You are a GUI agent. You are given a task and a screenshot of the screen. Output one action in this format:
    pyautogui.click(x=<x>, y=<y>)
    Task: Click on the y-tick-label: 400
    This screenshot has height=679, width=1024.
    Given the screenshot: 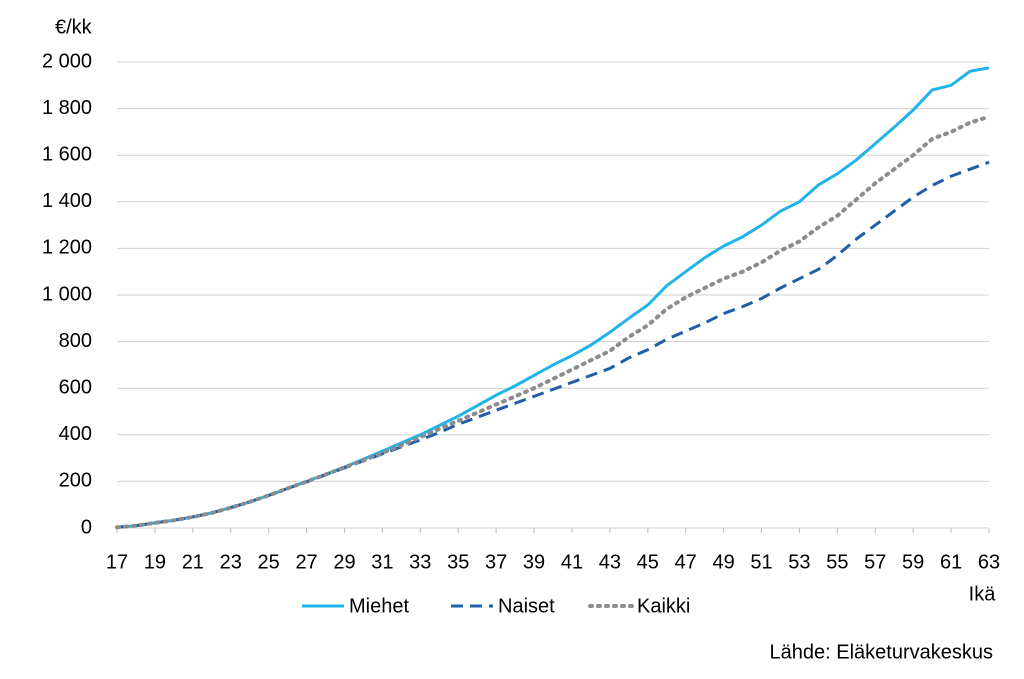 What is the action you would take?
    pyautogui.click(x=75, y=434)
    